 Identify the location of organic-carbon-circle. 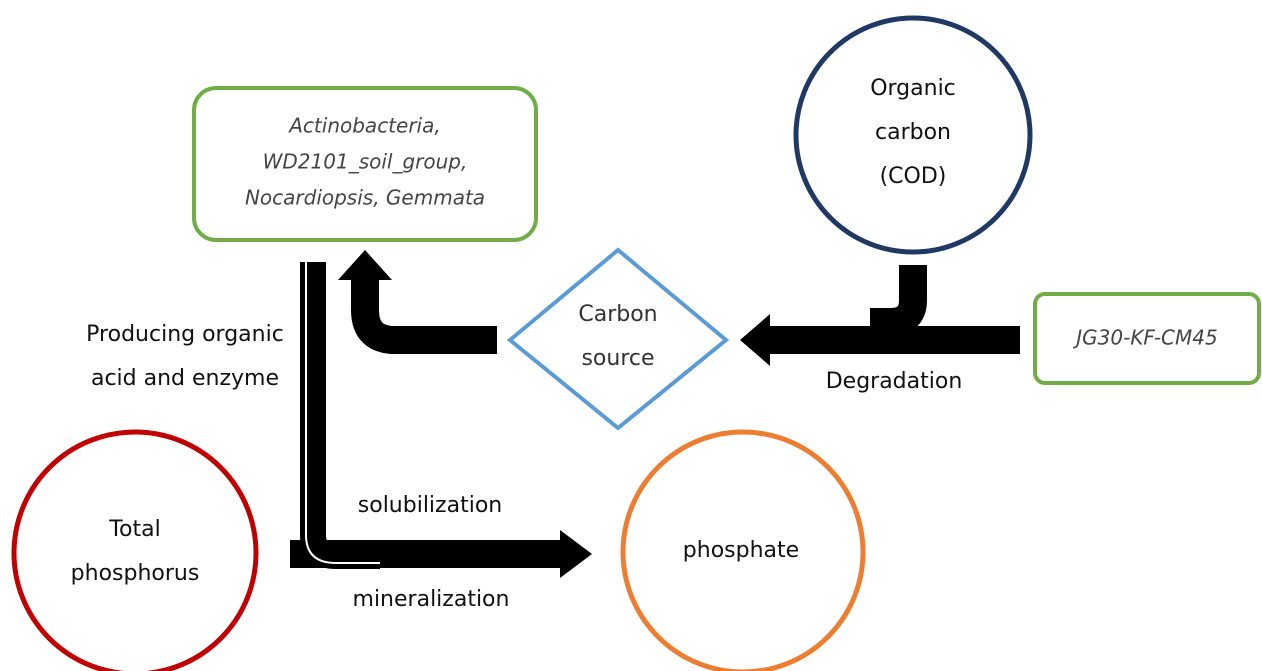
(913, 135).